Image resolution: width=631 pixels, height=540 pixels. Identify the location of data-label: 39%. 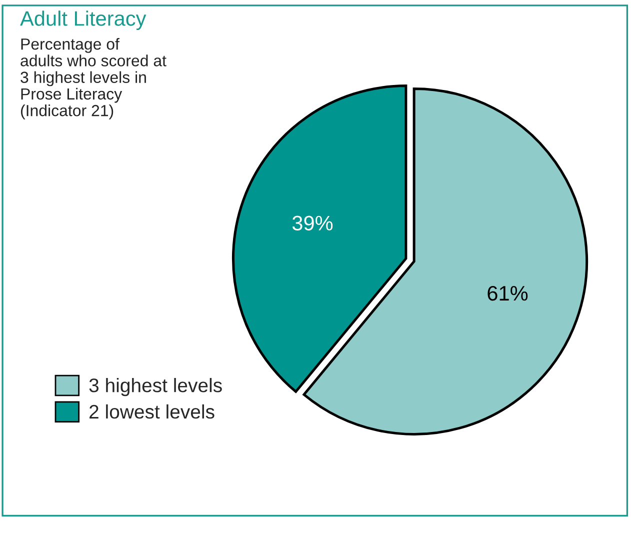
(312, 223).